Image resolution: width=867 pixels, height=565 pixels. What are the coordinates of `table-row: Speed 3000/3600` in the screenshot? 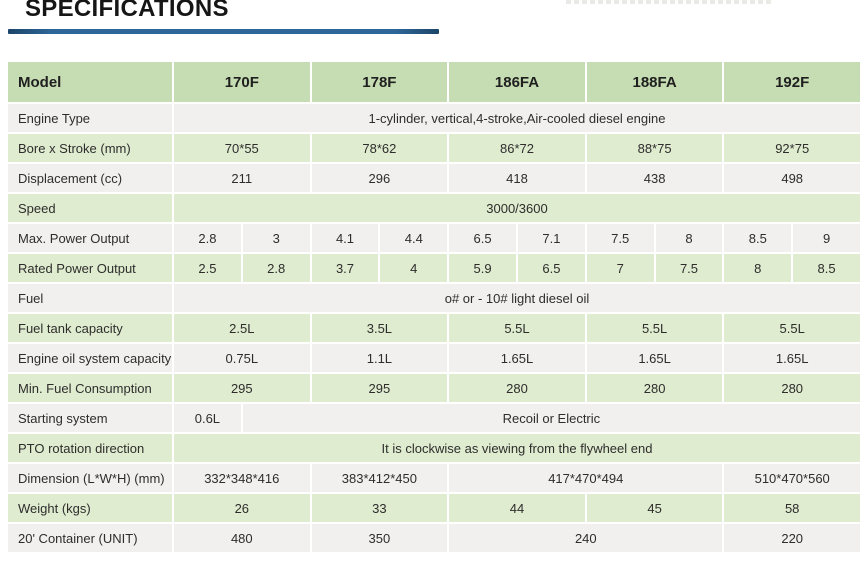 It's located at (434, 208).